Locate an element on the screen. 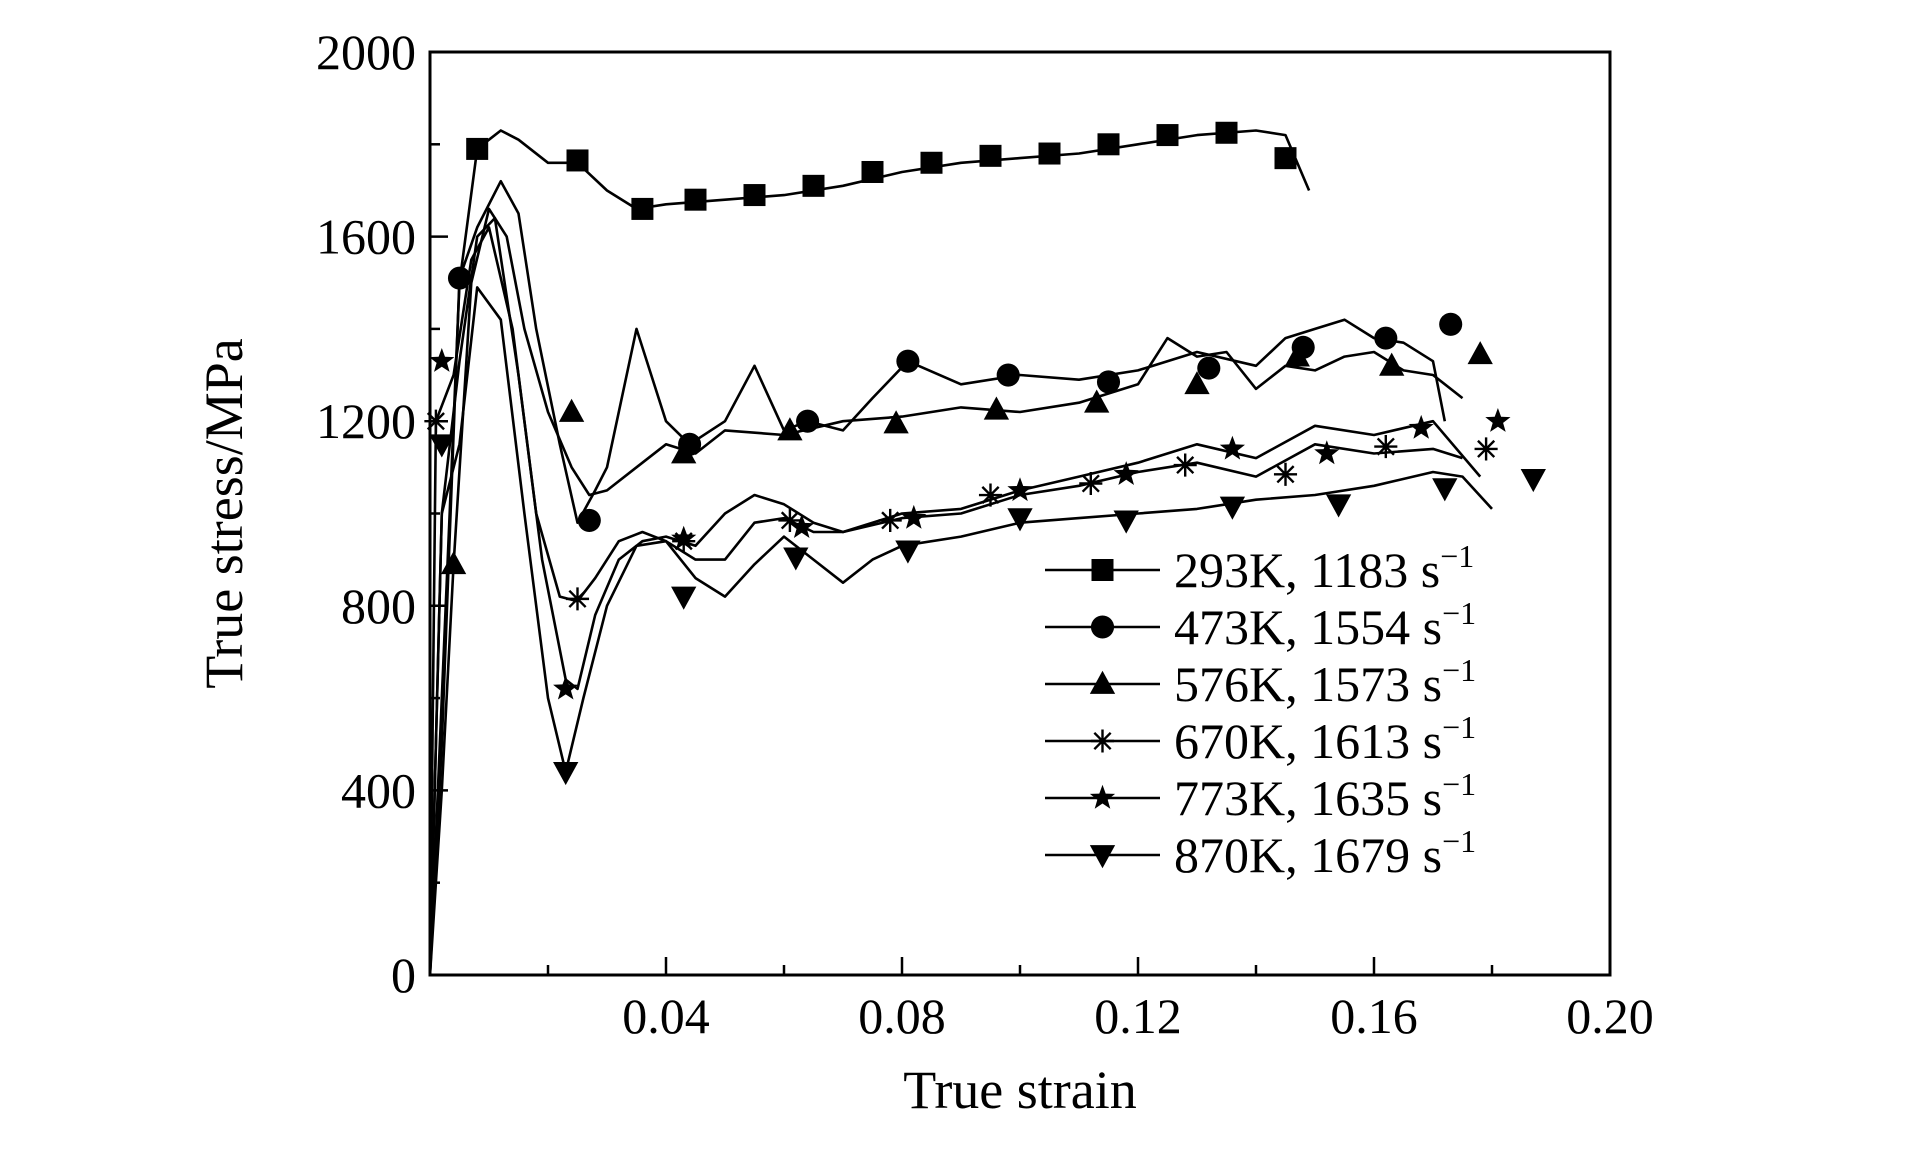  x-axis-ticks: 0.04 0.08 0.12 0.16 0.20 is located at coordinates (1100, 1000).